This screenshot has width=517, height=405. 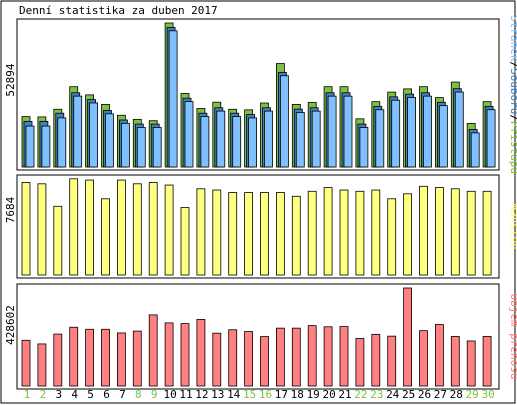 I want to click on bar-visits-Návštěv-day-30, so click(x=487, y=233).